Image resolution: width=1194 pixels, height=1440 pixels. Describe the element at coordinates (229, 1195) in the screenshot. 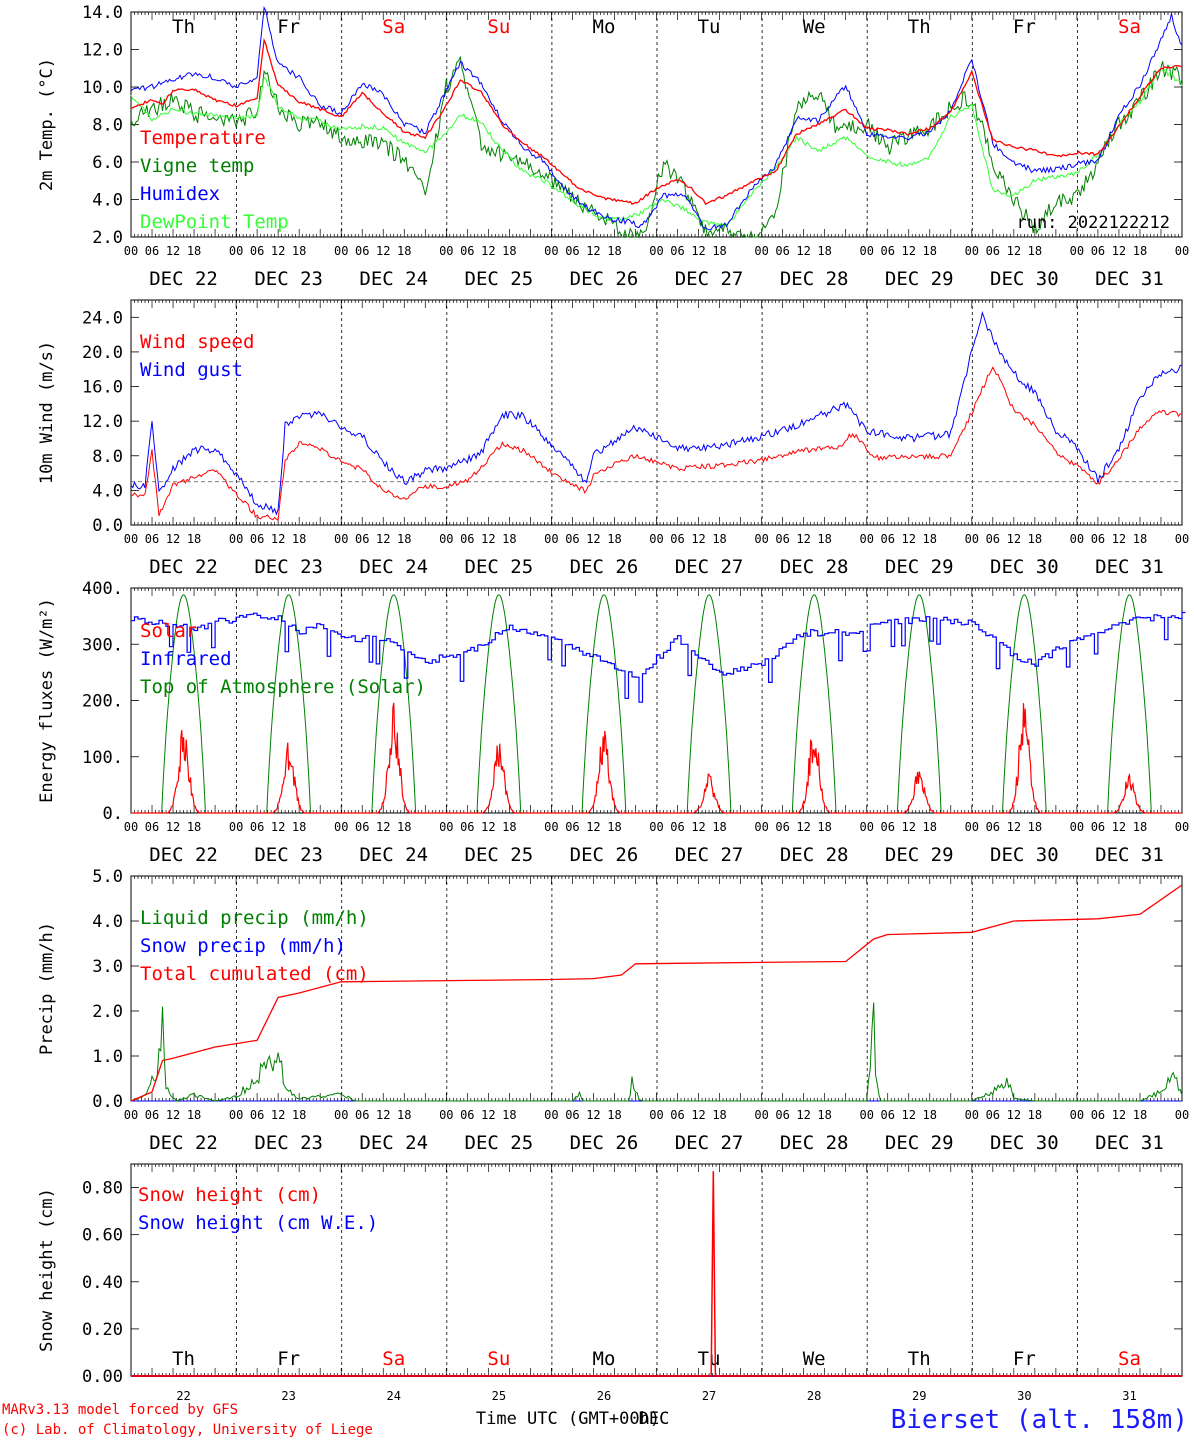

I see `legend-entry: Snow height (cm)` at that location.